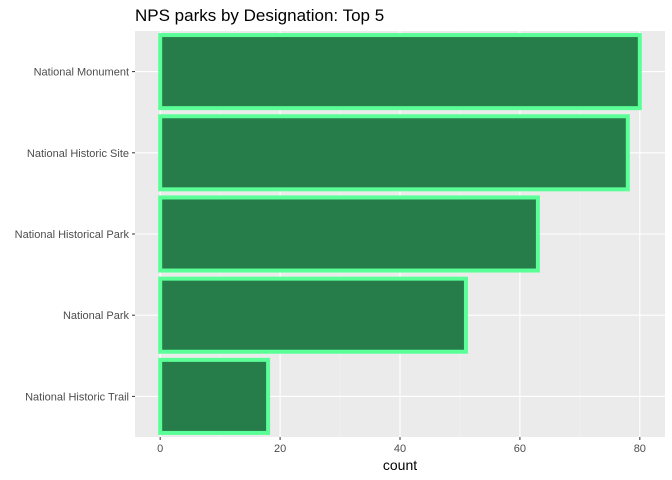 Image resolution: width=672 pixels, height=480 pixels. What do you see at coordinates (400, 449) in the screenshot?
I see `x-tick-label: 40` at bounding box center [400, 449].